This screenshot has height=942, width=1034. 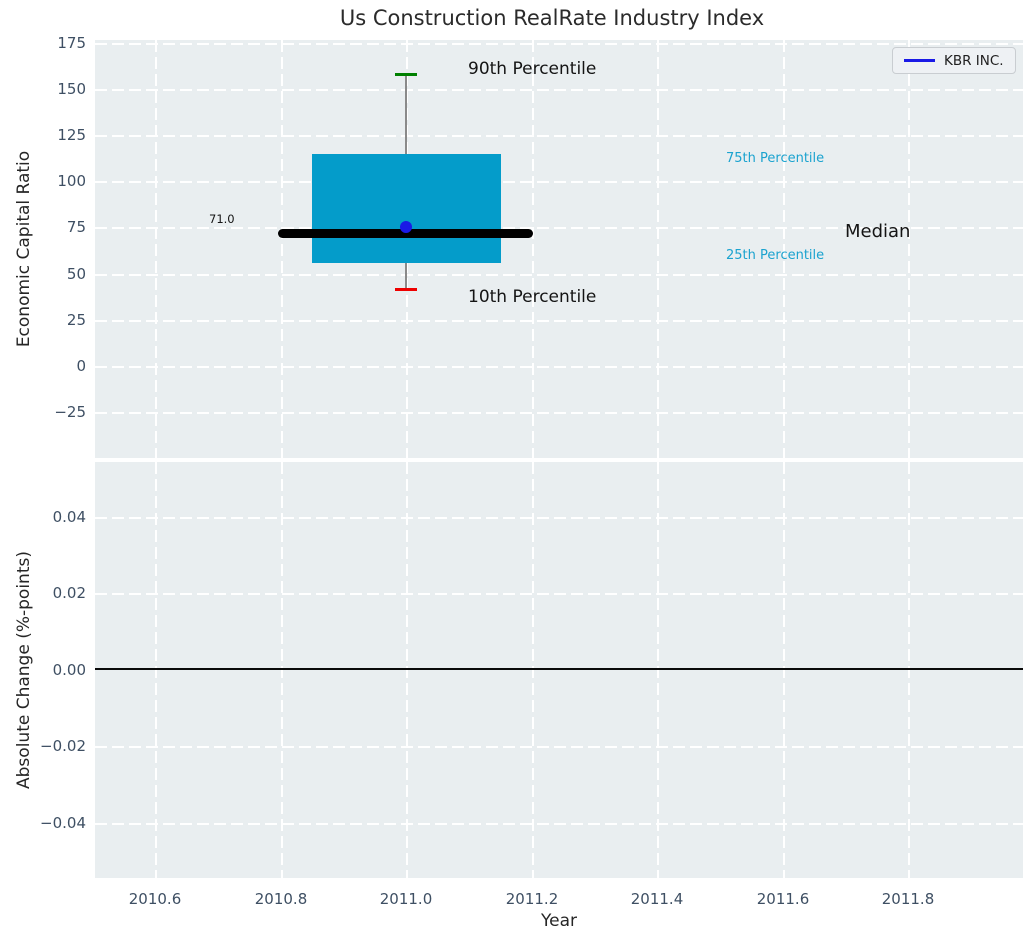 What do you see at coordinates (76, 227) in the screenshot?
I see `ytick-top: 75` at bounding box center [76, 227].